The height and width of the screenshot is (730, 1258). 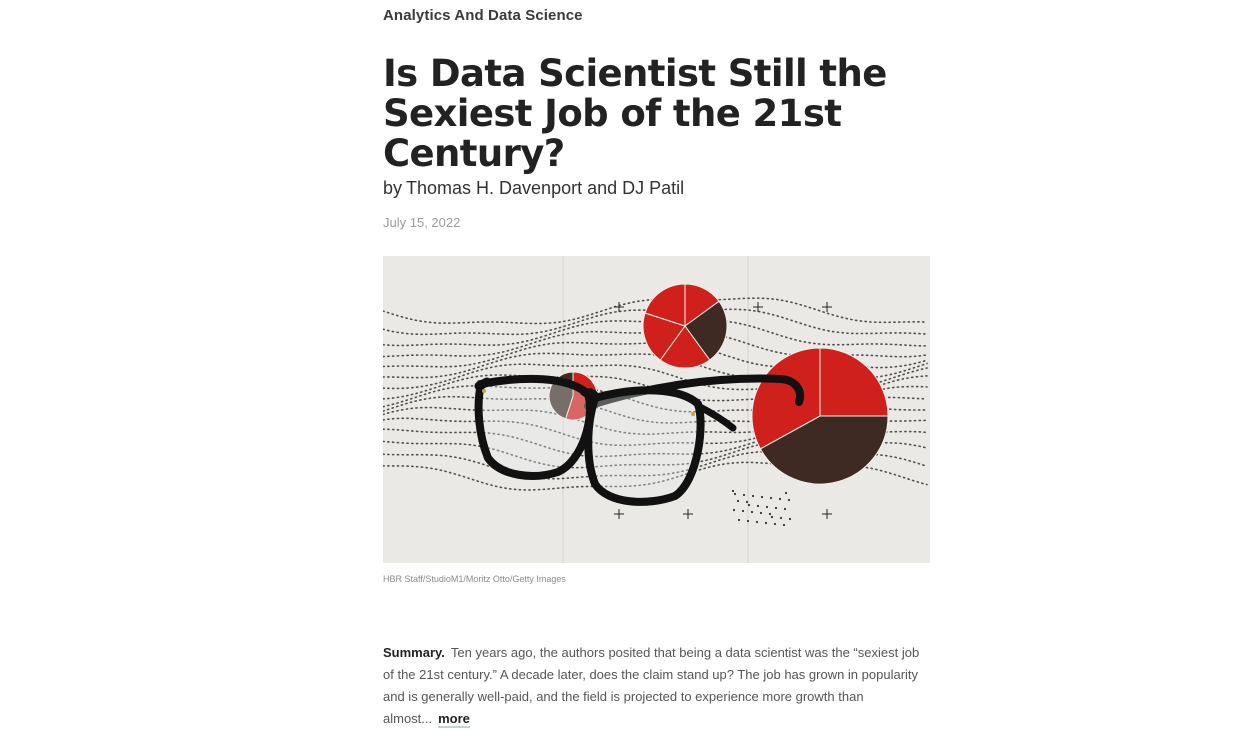 What do you see at coordinates (545, 188) in the screenshot?
I see `author-links: Thomas H. Davenport and DJ Patil` at bounding box center [545, 188].